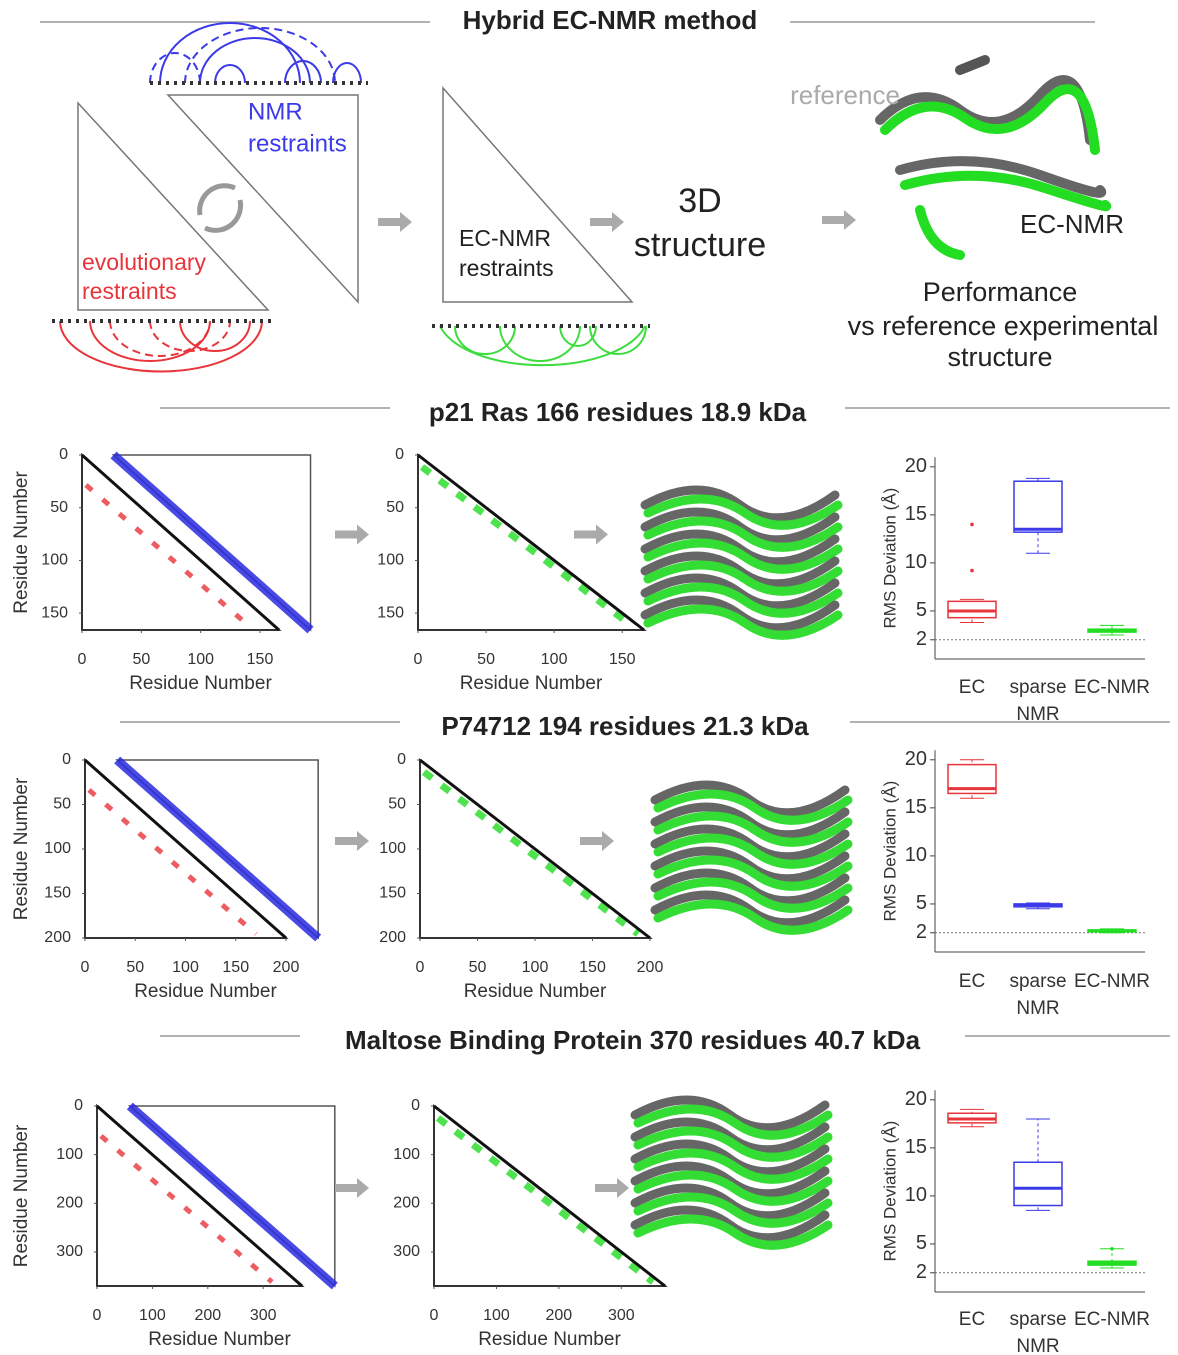 The image size is (1178, 1355). What do you see at coordinates (916, 807) in the screenshot?
I see `y-tick-label: 15` at bounding box center [916, 807].